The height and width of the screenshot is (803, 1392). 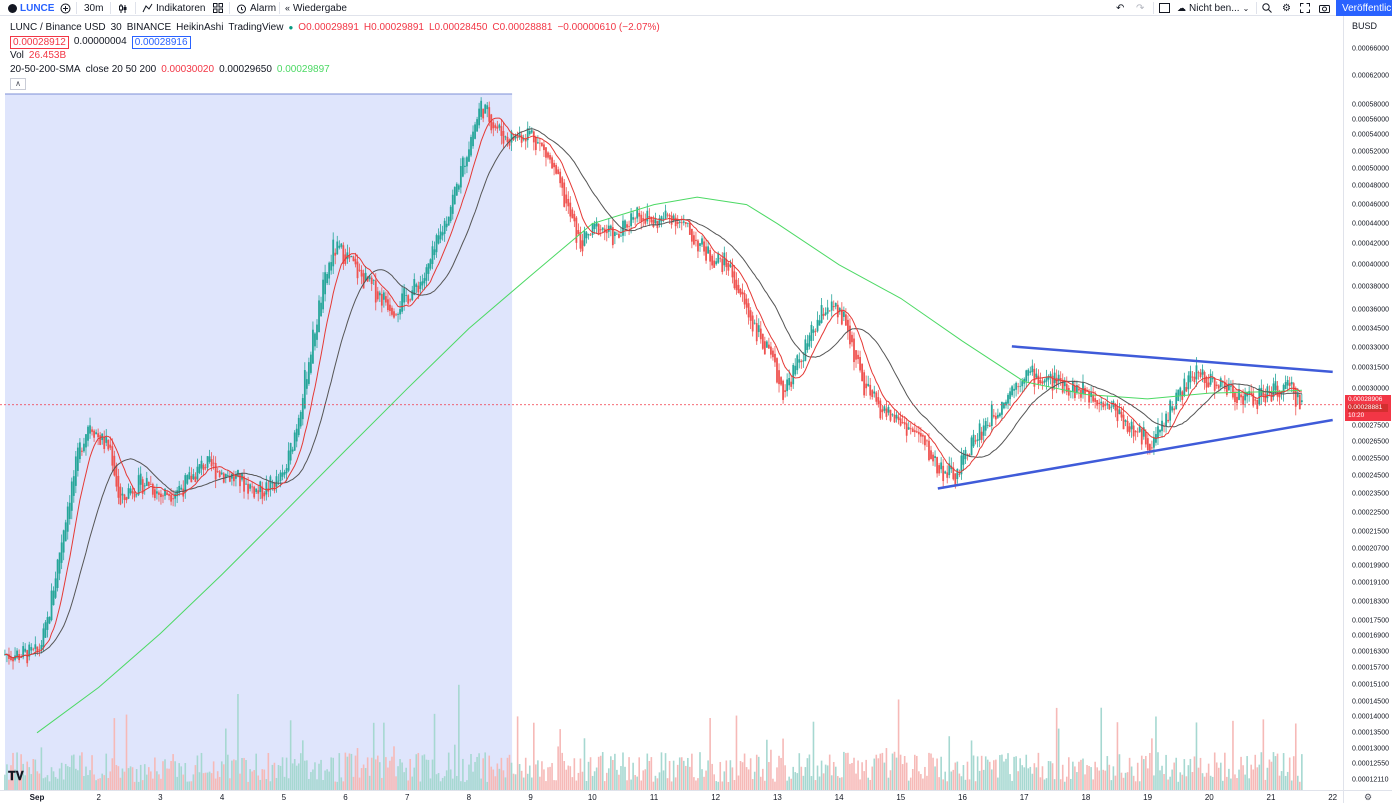 I want to click on settings-button: ⚙, so click(x=1286, y=8).